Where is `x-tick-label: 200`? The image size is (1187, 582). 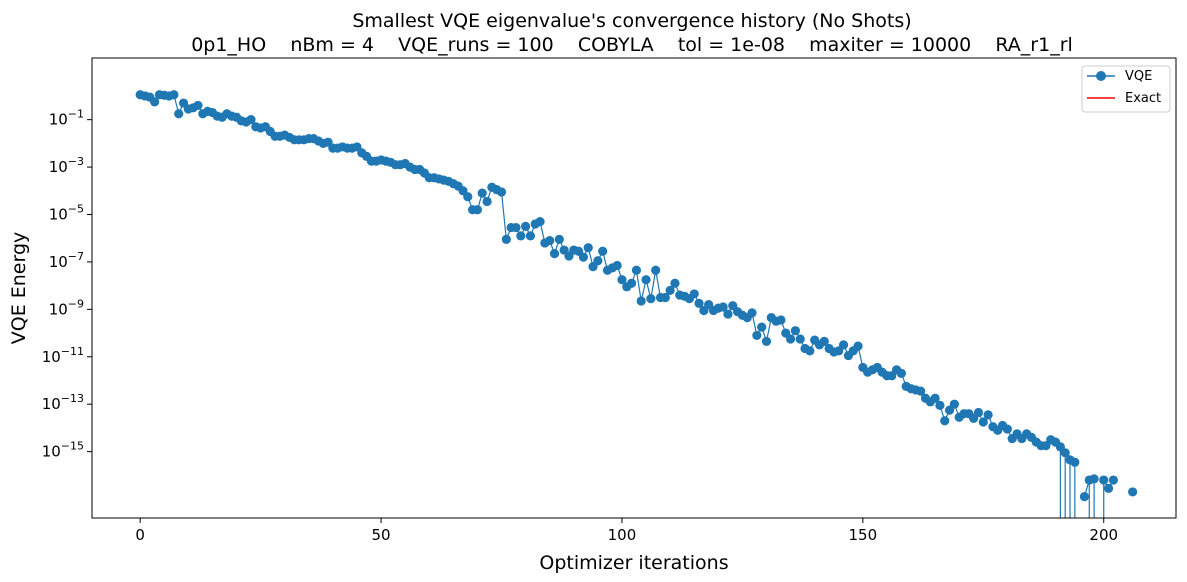
x-tick-label: 200 is located at coordinates (1103, 535).